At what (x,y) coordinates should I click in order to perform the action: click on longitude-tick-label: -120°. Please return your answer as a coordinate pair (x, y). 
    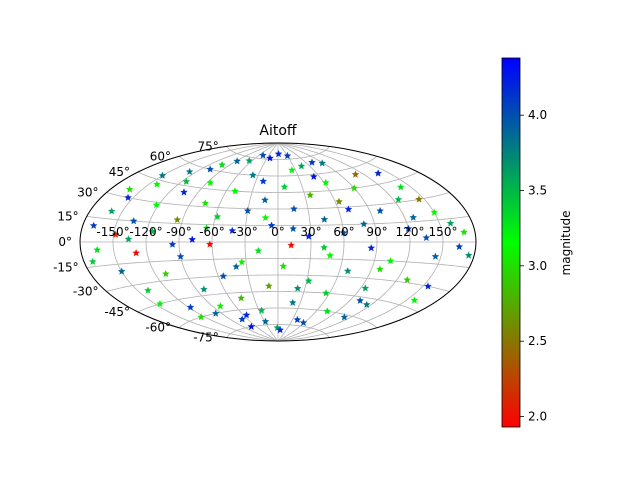
    Looking at the image, I should click on (145, 232).